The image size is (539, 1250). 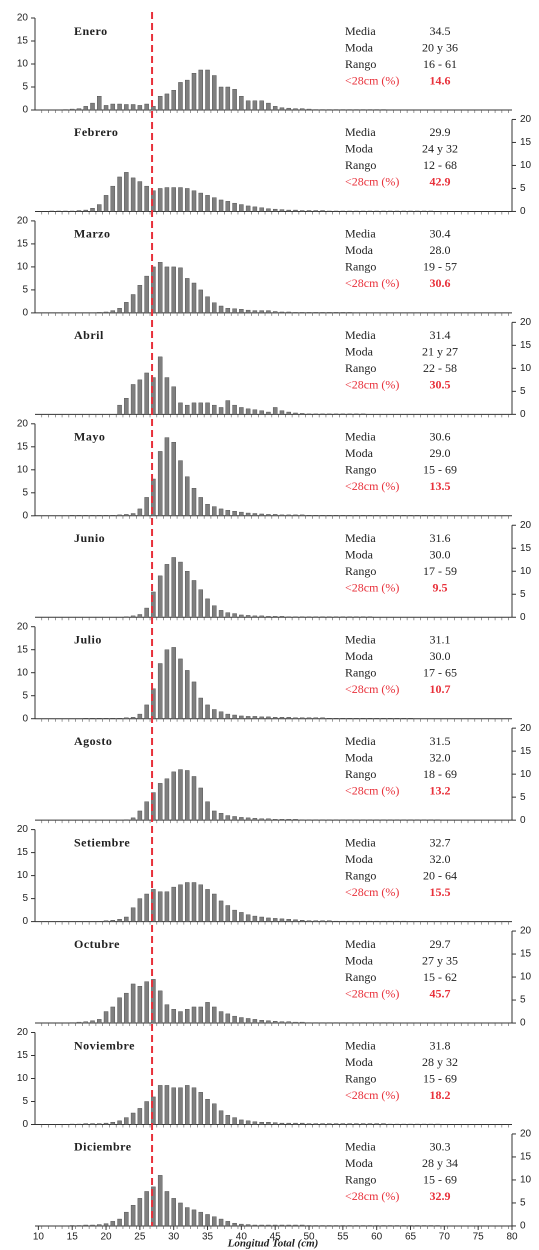 What do you see at coordinates (440, 267) in the screenshot?
I see `stat-value: 19 - 57` at bounding box center [440, 267].